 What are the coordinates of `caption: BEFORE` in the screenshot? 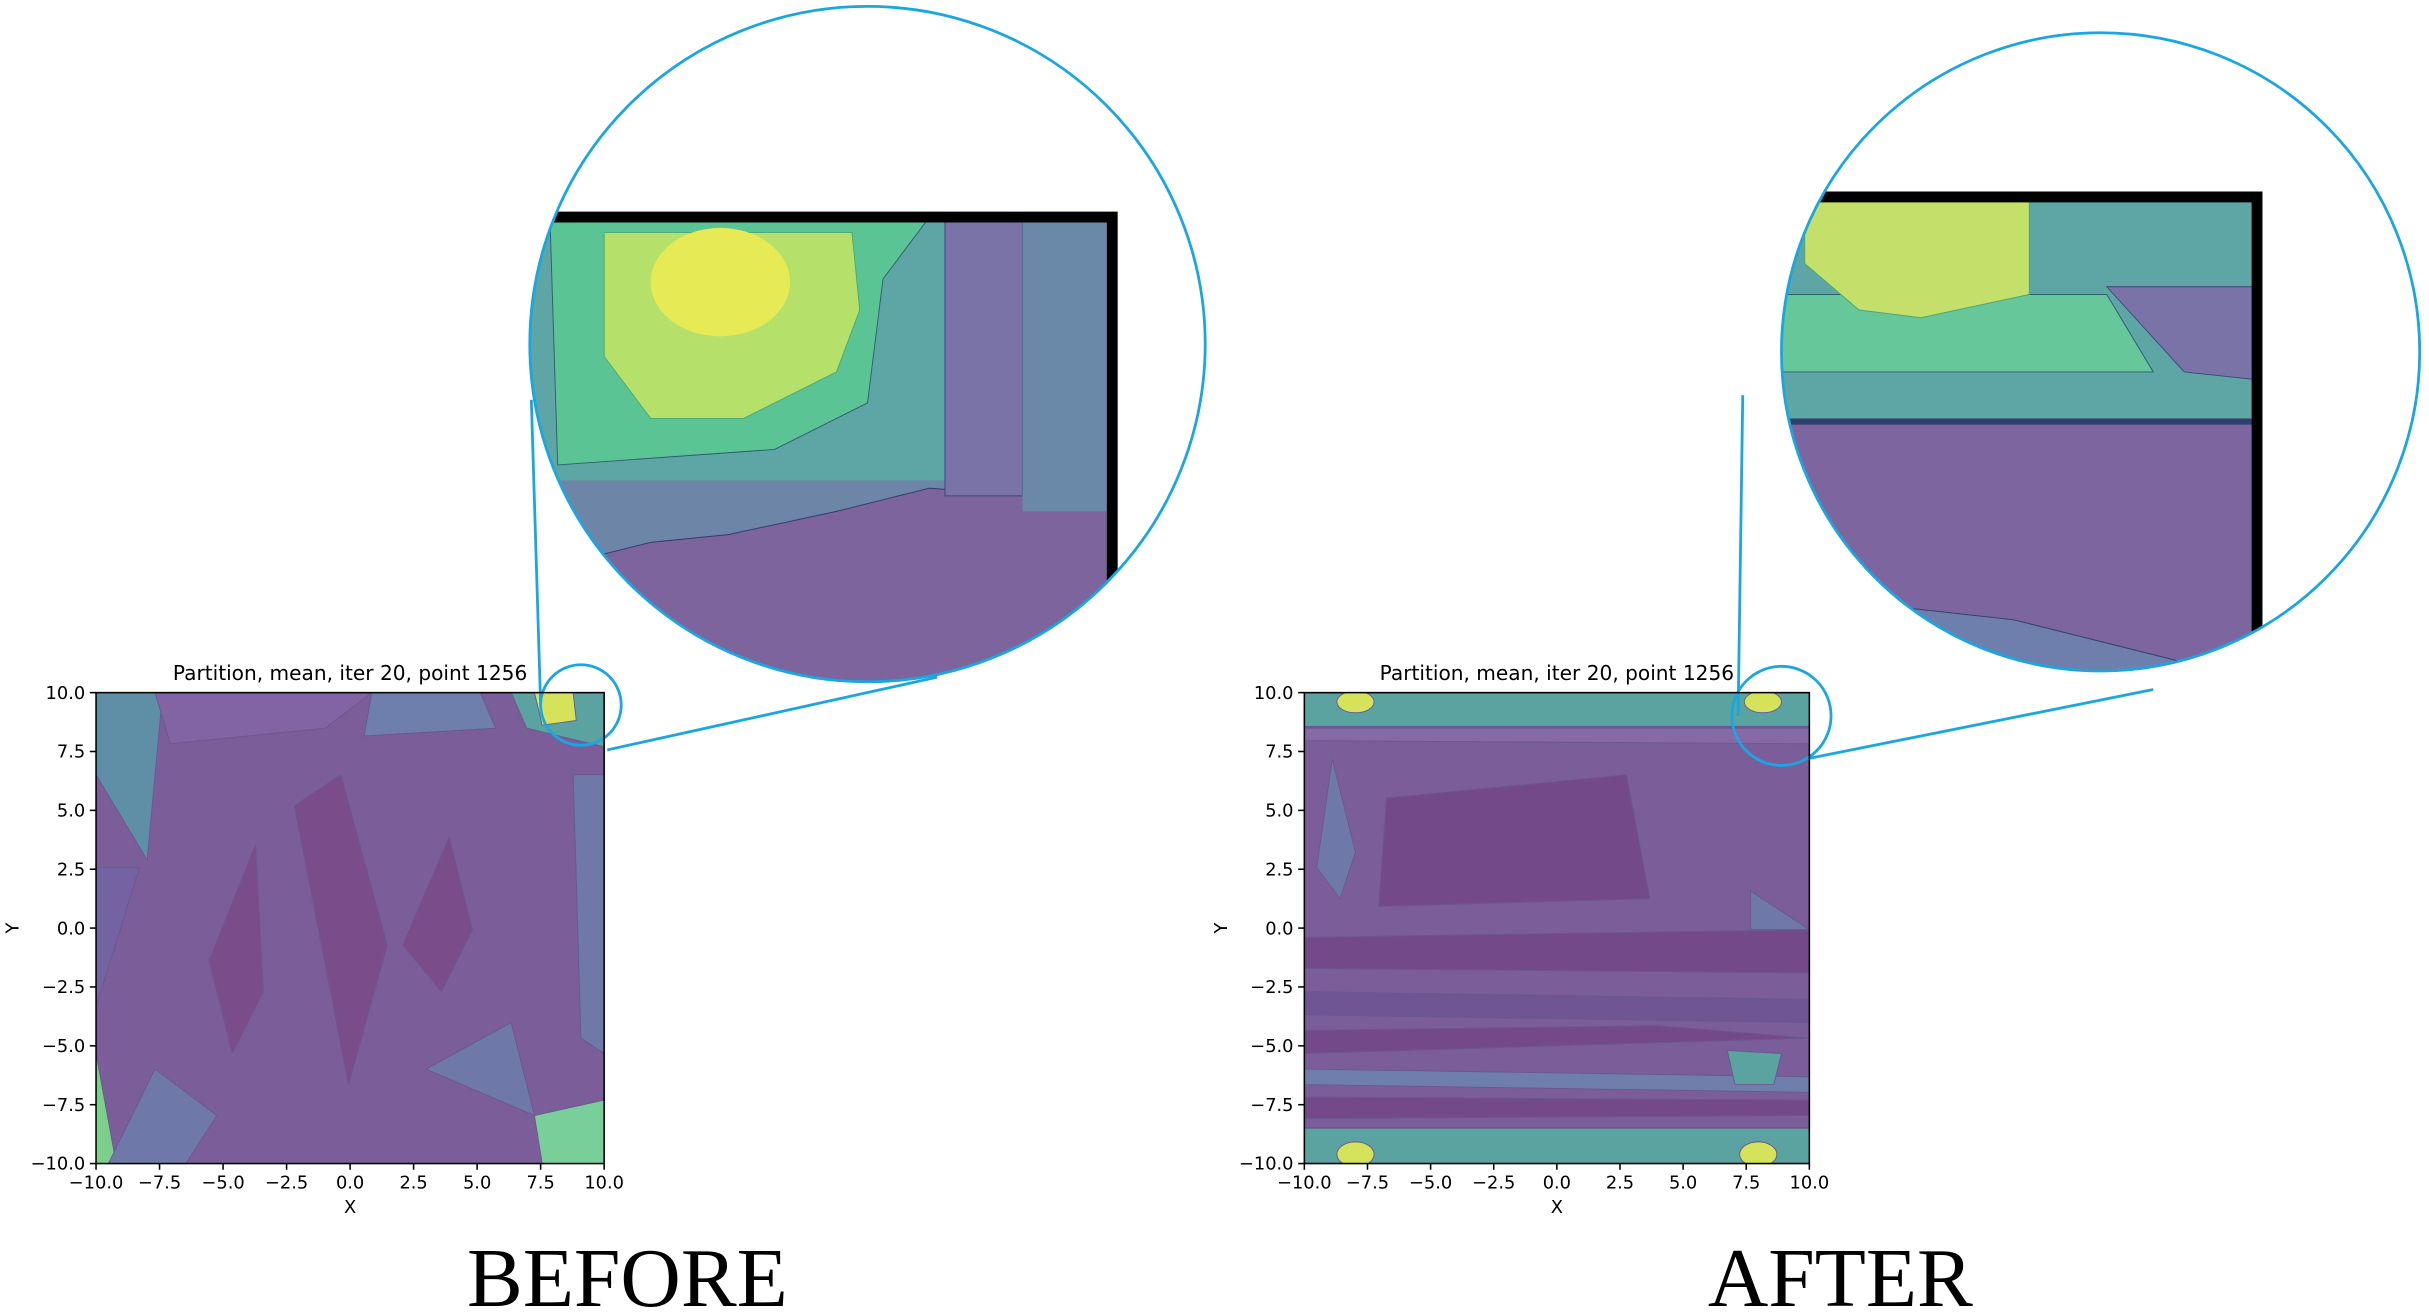 It's located at (627, 1273).